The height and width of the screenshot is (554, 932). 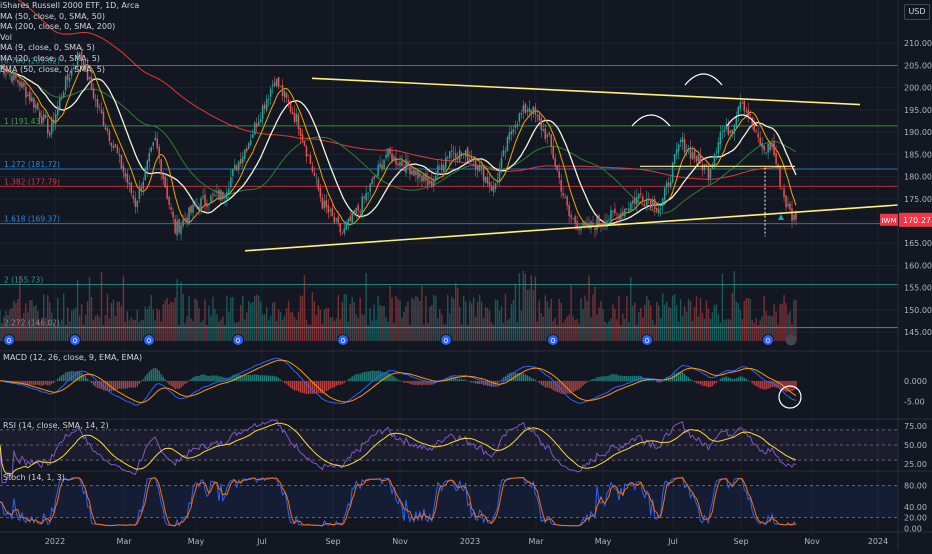 What do you see at coordinates (651, 120) in the screenshot?
I see `left-shoulder-arc` at bounding box center [651, 120].